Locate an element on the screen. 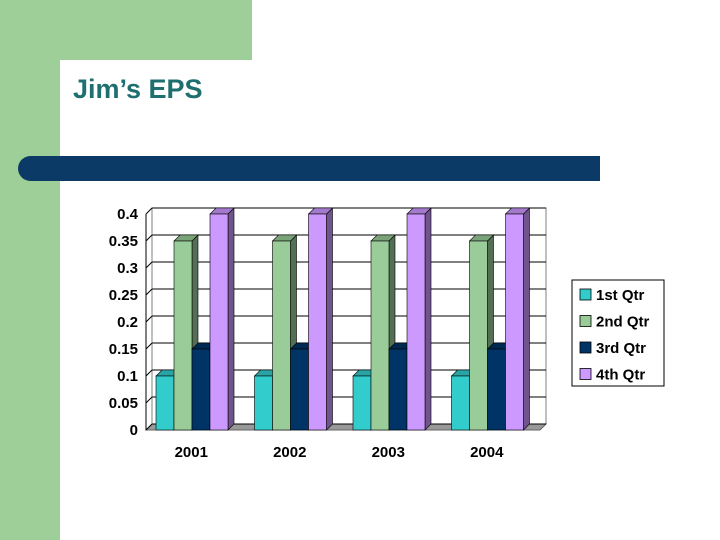 The height and width of the screenshot is (540, 720). legend-label: 1st Qtr is located at coordinates (620, 295).